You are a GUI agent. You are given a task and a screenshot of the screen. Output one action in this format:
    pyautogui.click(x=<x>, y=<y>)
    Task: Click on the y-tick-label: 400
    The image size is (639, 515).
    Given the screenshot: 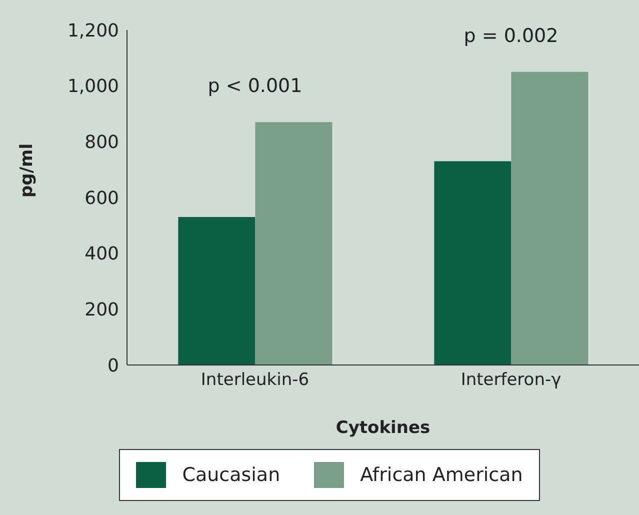 What is the action you would take?
    pyautogui.click(x=101, y=254)
    